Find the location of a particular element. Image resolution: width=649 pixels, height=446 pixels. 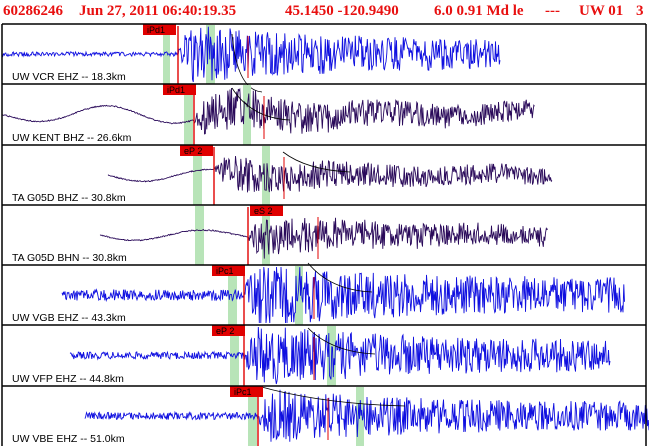

event-magnitude: 6.0 0.91 Md le is located at coordinates (479, 11).